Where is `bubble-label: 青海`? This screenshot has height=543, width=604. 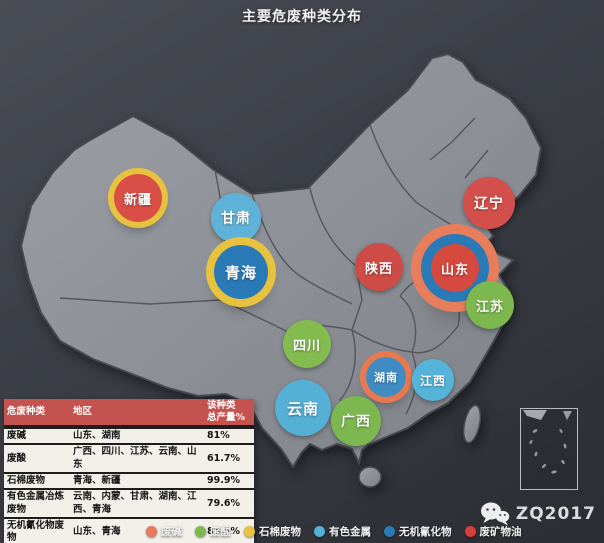 bubble-label: 青海 is located at coordinates (240, 272).